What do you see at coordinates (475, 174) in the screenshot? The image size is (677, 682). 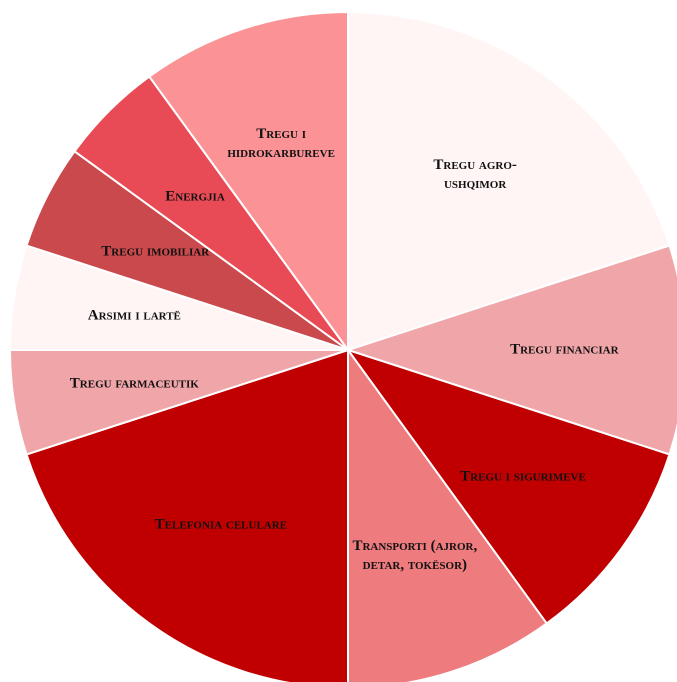 I see `slice-label: Tregu agro-ushqimor` at bounding box center [475, 174].